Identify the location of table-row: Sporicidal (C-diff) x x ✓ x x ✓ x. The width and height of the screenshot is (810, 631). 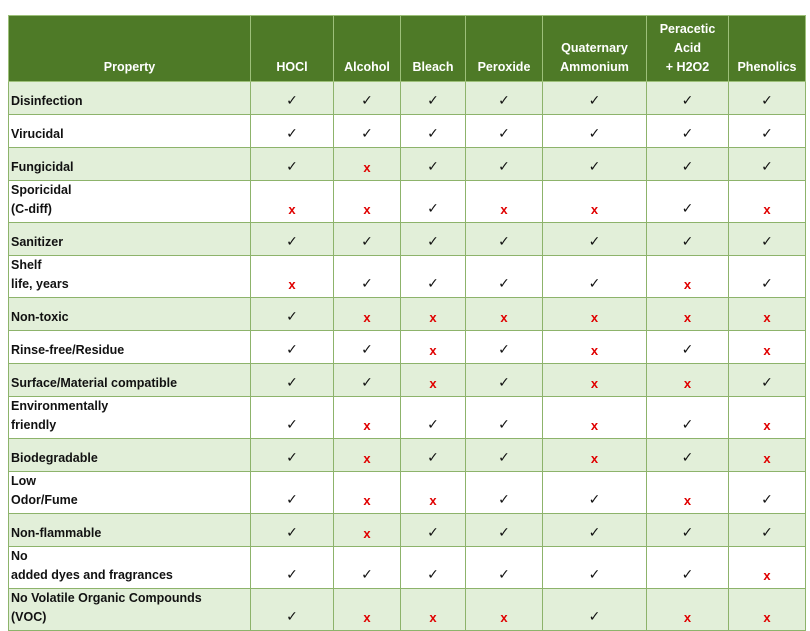
(407, 201).